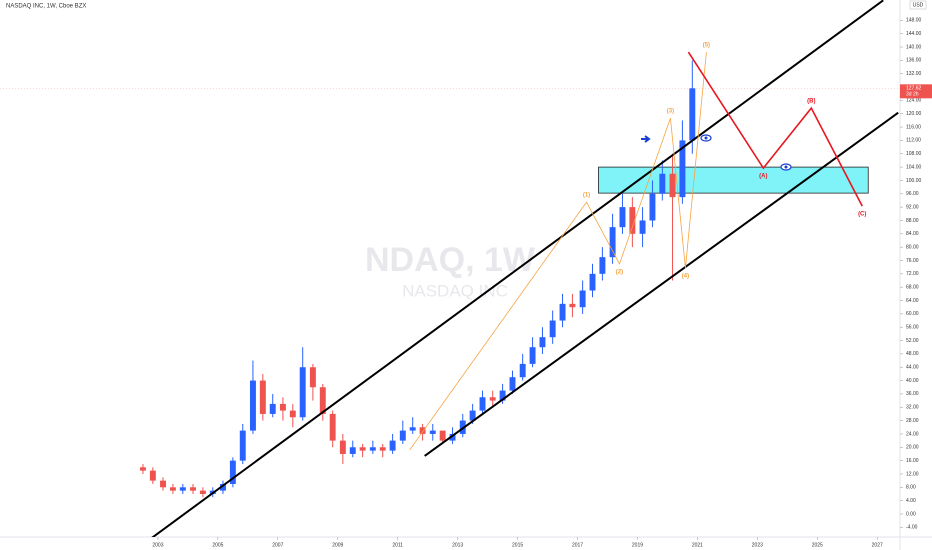 The width and height of the screenshot is (932, 550). What do you see at coordinates (775, 129) in the screenshot?
I see `wave-line` at bounding box center [775, 129].